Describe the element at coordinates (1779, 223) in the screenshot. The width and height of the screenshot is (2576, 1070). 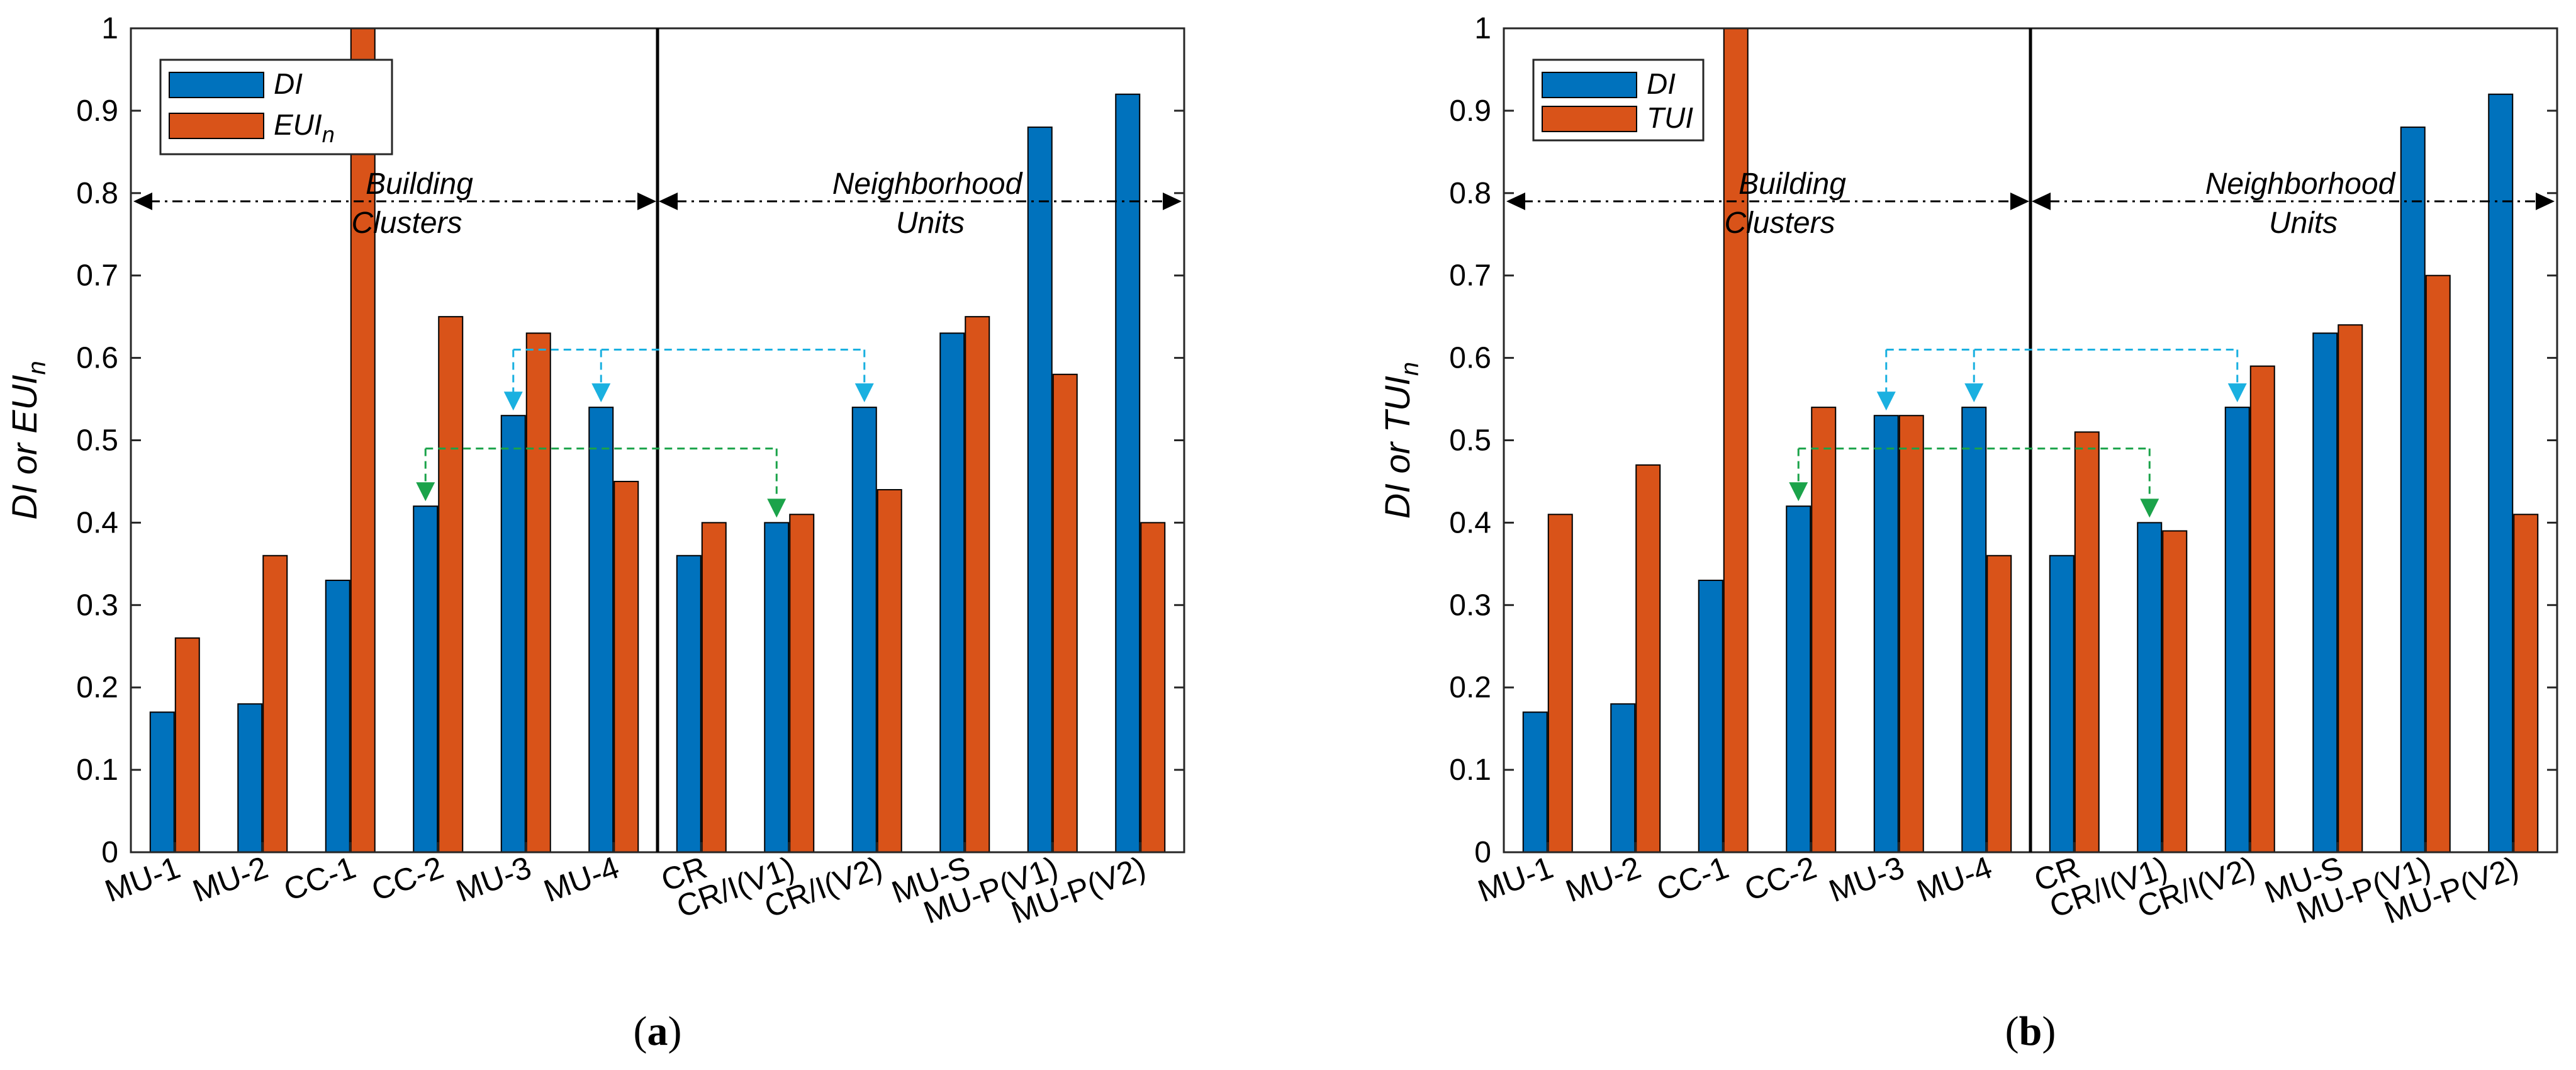
I see `region-label-line2-0: Clusters` at that location.